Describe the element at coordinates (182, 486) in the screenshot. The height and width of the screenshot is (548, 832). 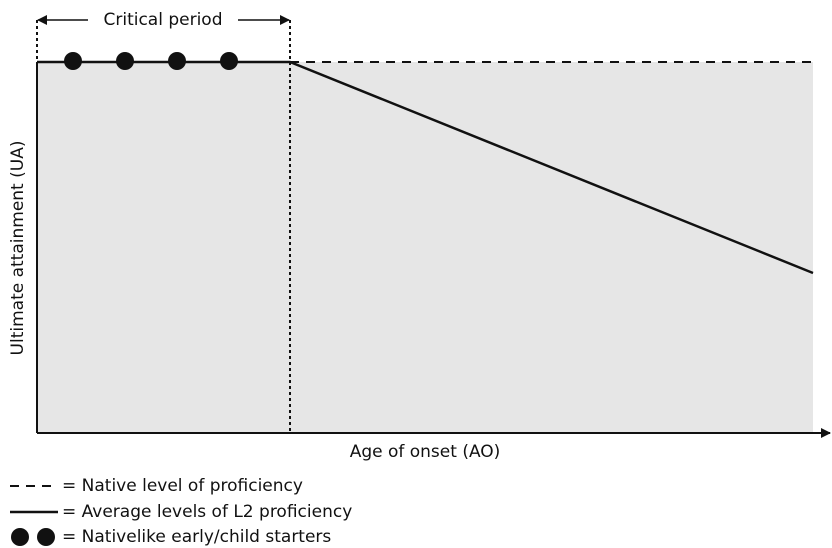
I see `legend-label: = Native level of proficiency` at that location.